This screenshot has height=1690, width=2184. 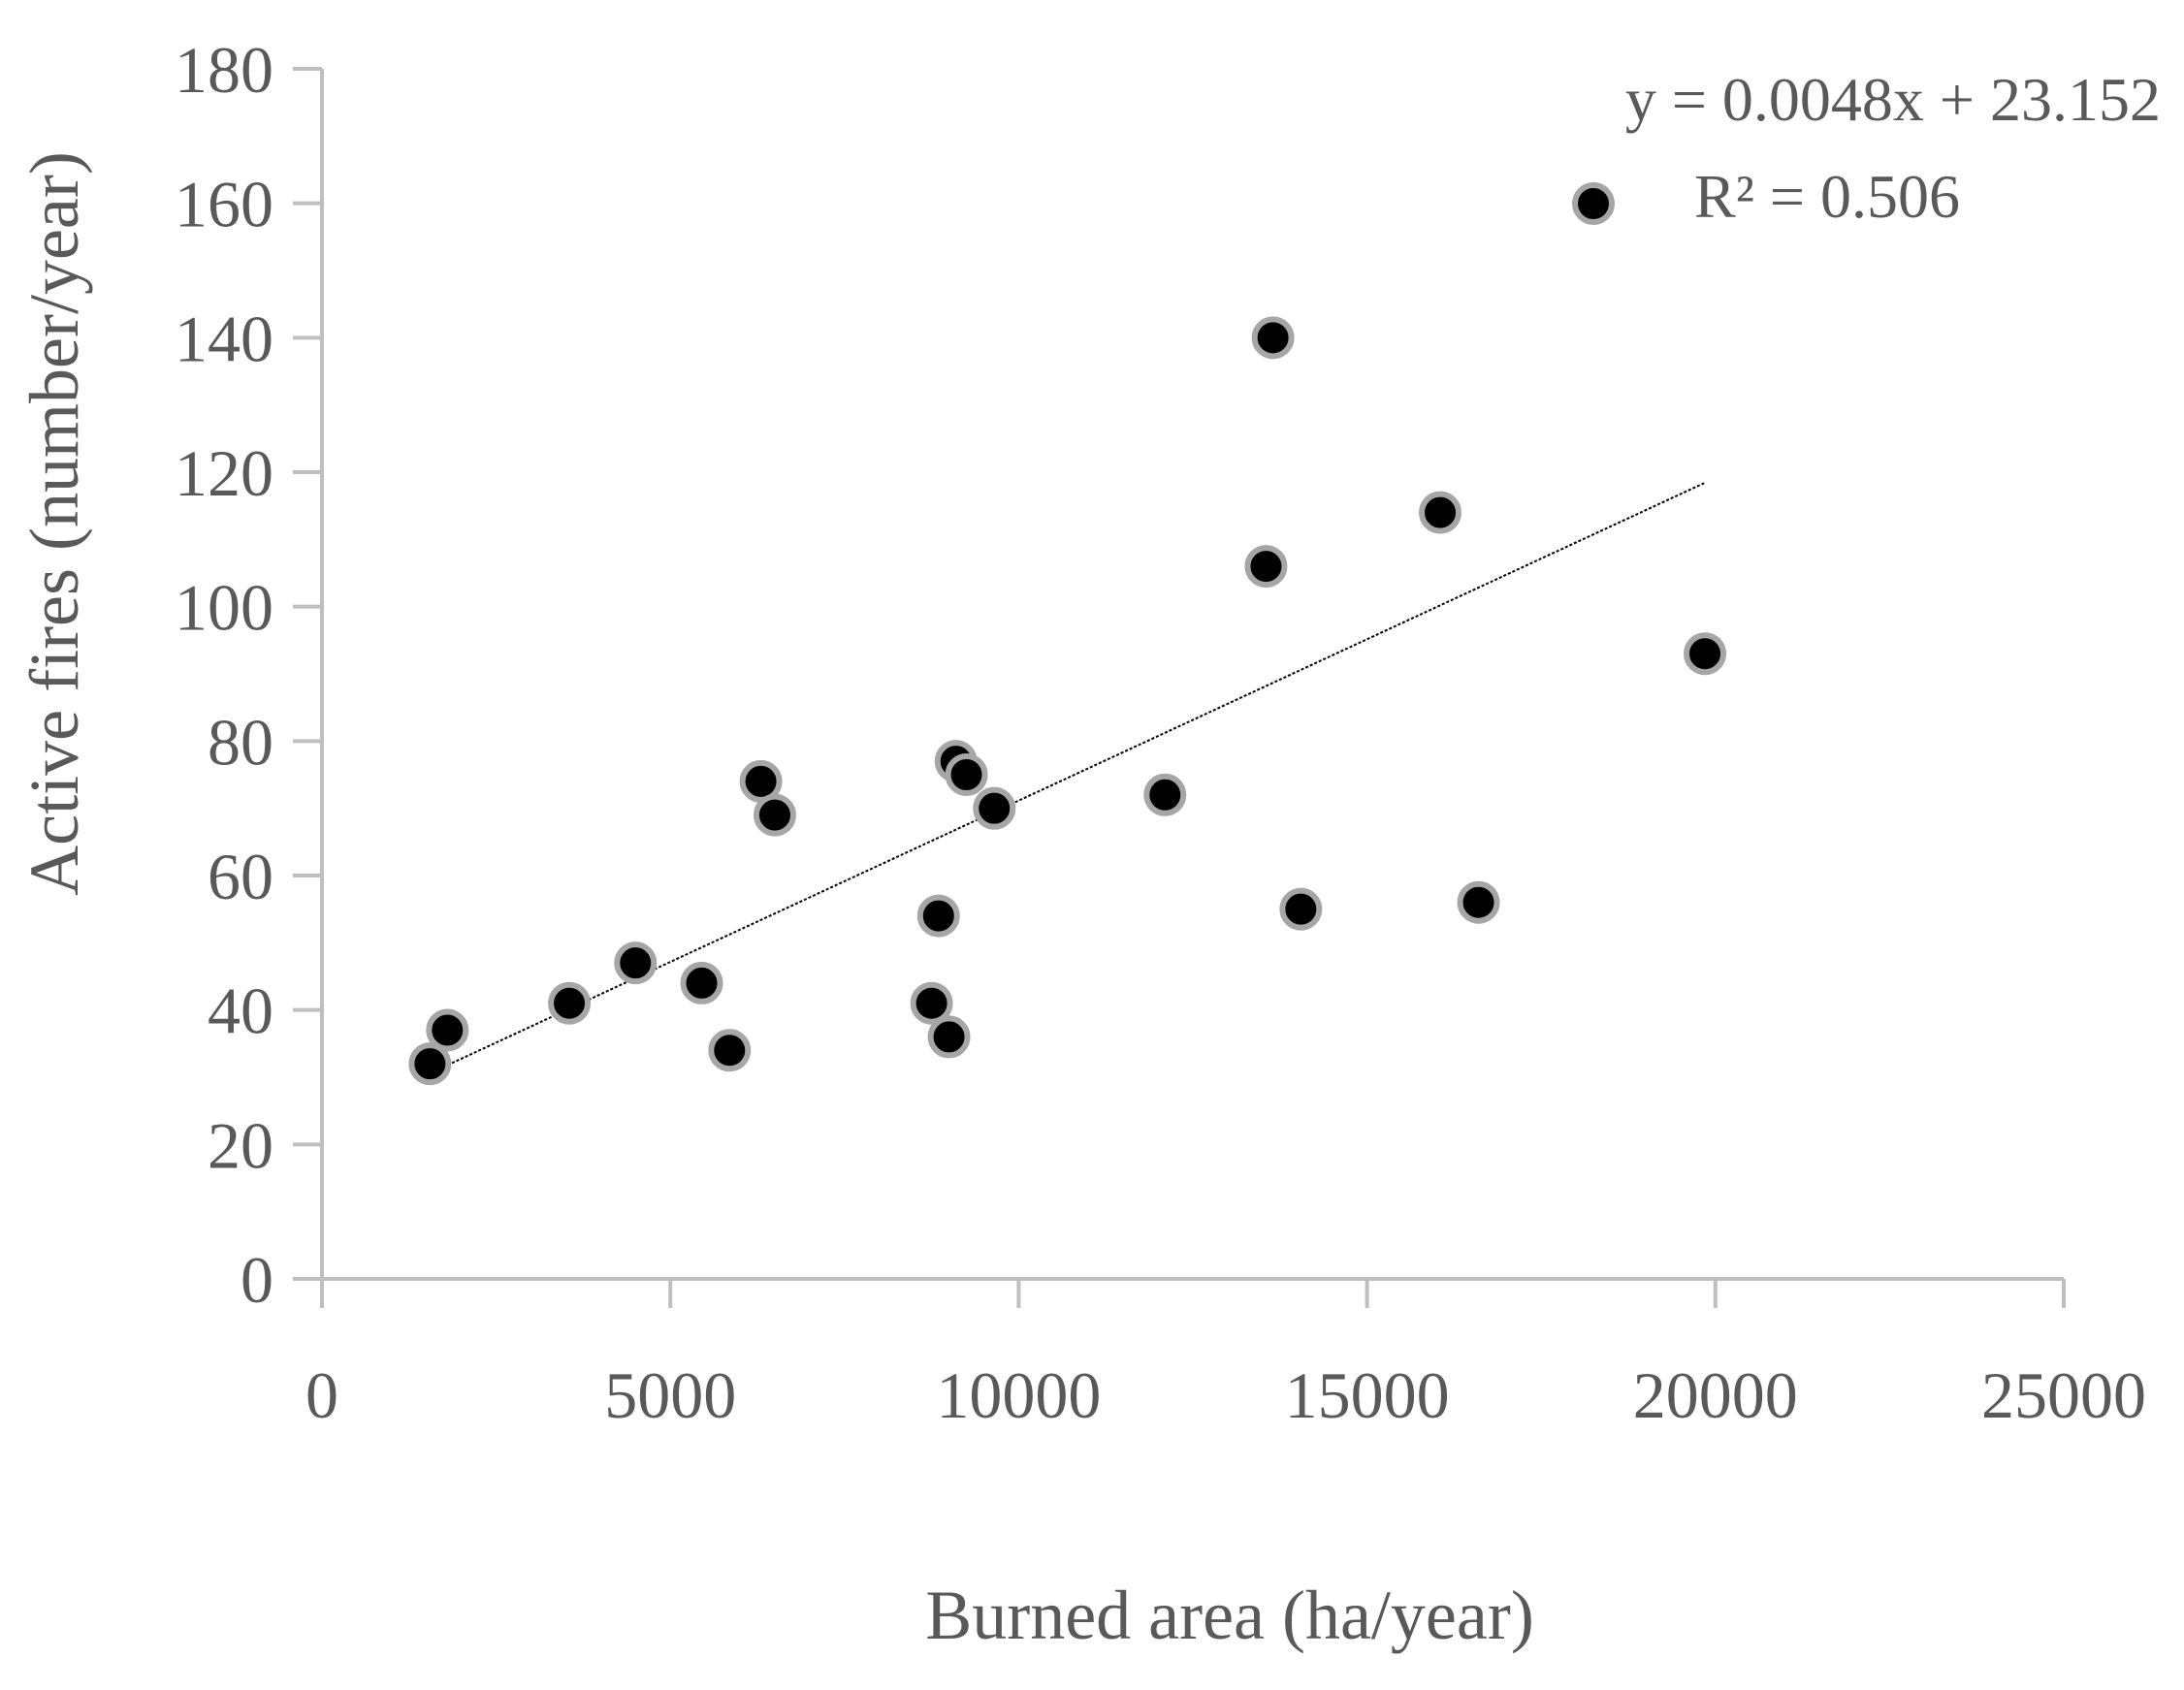 What do you see at coordinates (1893, 99) in the screenshot?
I see `trendline-equation: y = 0.0048x + 23.152` at bounding box center [1893, 99].